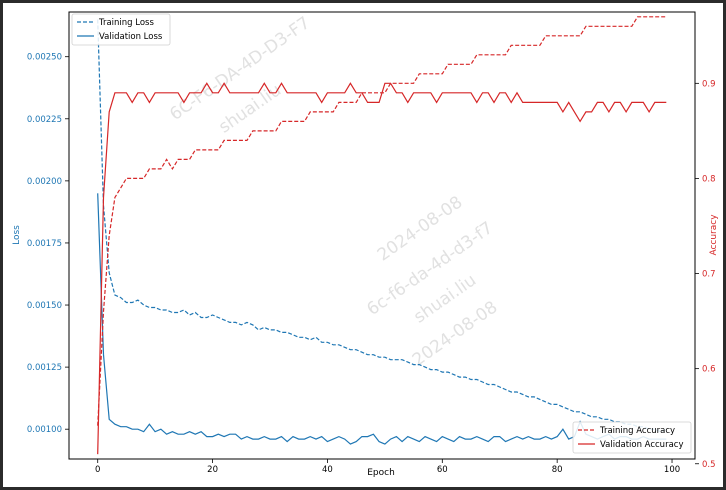 The height and width of the screenshot is (490, 726). Describe the element at coordinates (637, 431) in the screenshot. I see `legend-training-accuracy-label: Training Accuracy` at that location.